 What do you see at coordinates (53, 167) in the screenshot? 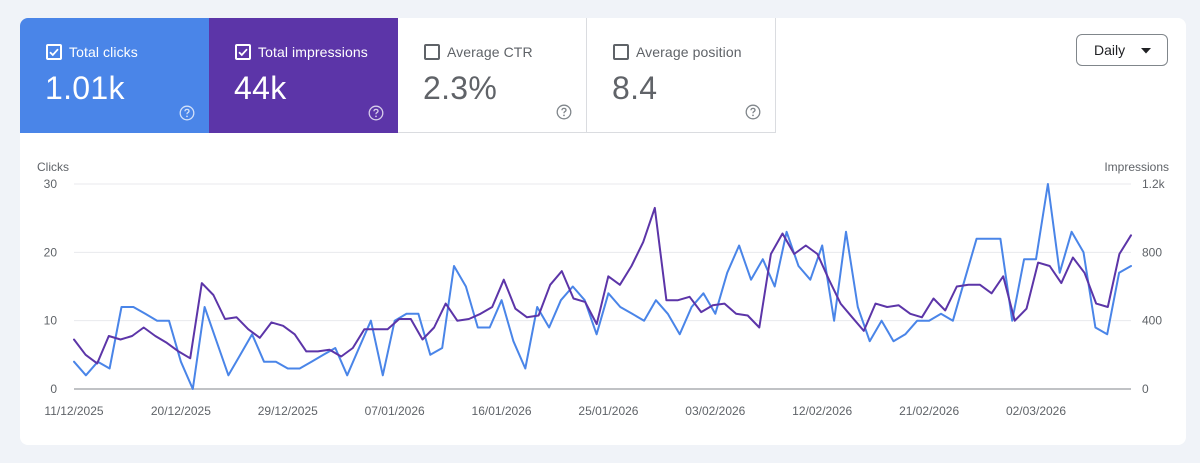
I see `left-axis-title: Clicks` at bounding box center [53, 167].